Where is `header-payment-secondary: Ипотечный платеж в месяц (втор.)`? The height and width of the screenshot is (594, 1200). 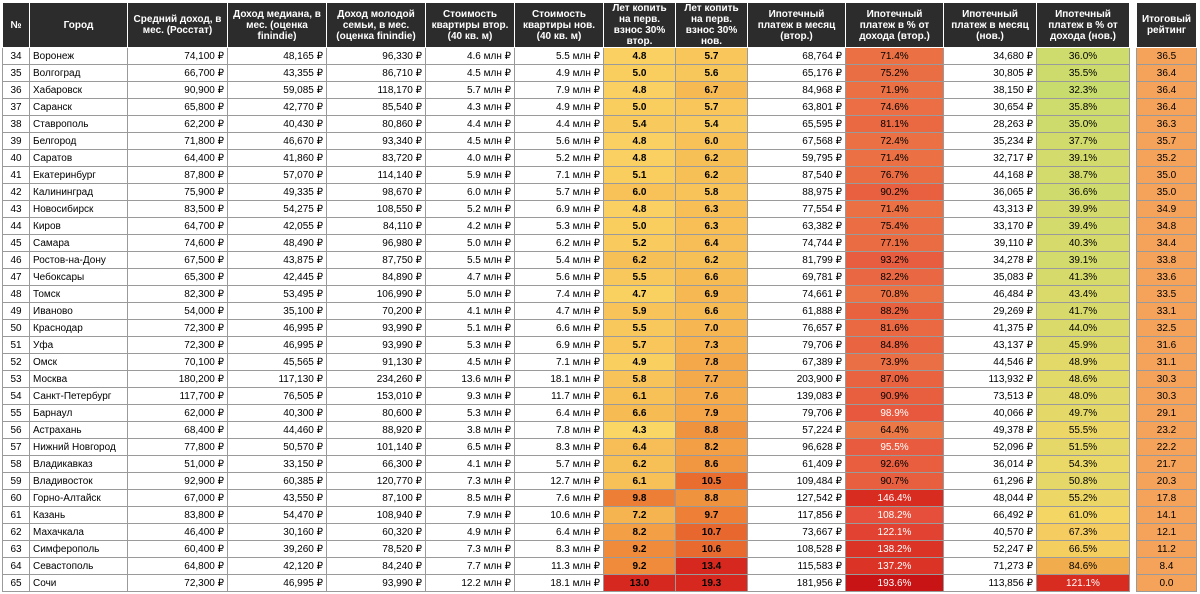
header-payment-secondary: Ипотечный платеж в месяц (втор.) is located at coordinates (796, 25).